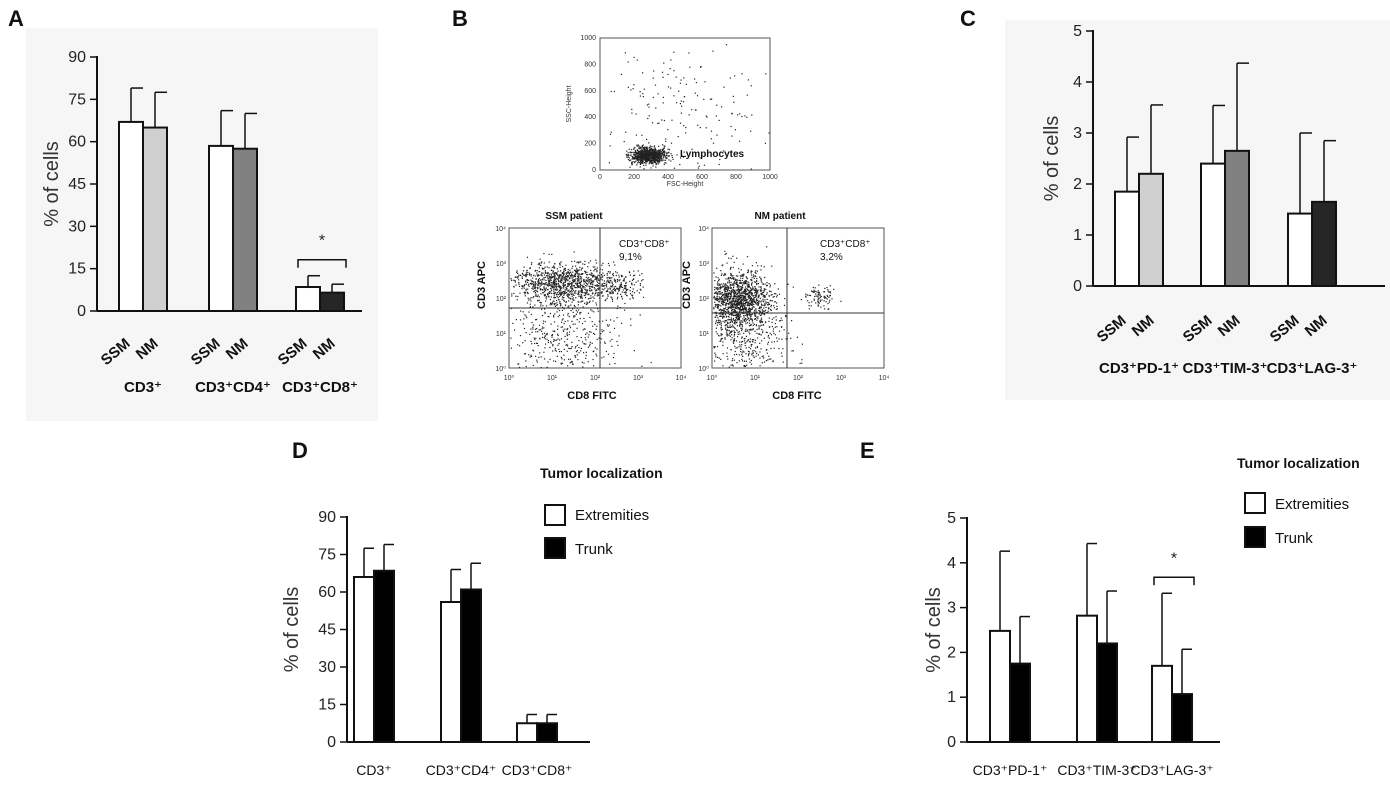  I want to click on ssm-plot-dots, so click(581, 310).